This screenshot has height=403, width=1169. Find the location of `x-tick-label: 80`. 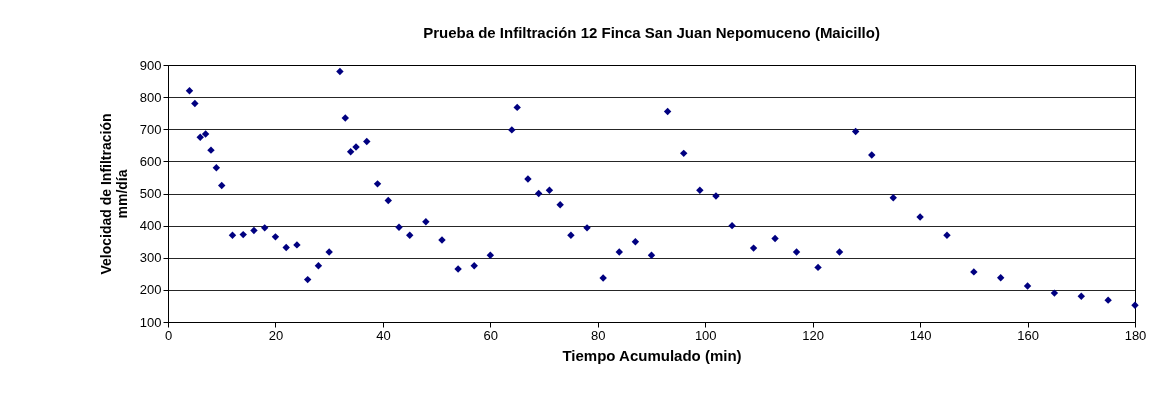

x-tick-label: 80 is located at coordinates (598, 335).